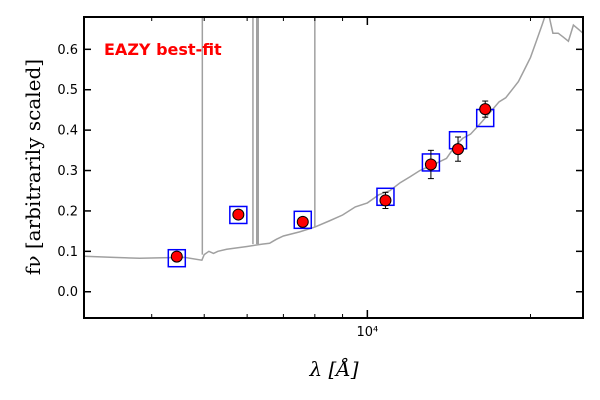 The width and height of the screenshot is (600, 400). What do you see at coordinates (67, 252) in the screenshot?
I see `y-tick-label-1: 0.1` at bounding box center [67, 252].